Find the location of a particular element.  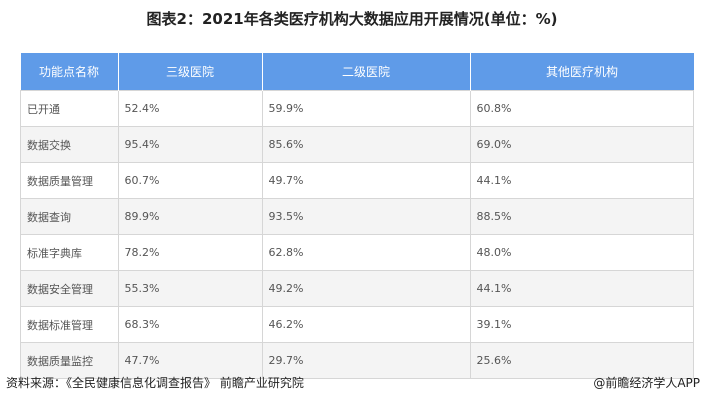

table-row: 数据标准管理 68.3% 46.2% 39.1% is located at coordinates (357, 324).